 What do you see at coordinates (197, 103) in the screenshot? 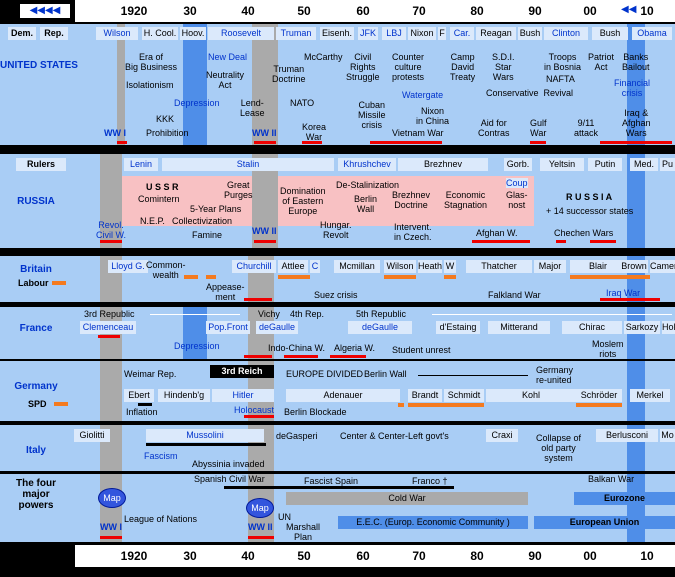
I see `depression: Depression` at bounding box center [197, 103].